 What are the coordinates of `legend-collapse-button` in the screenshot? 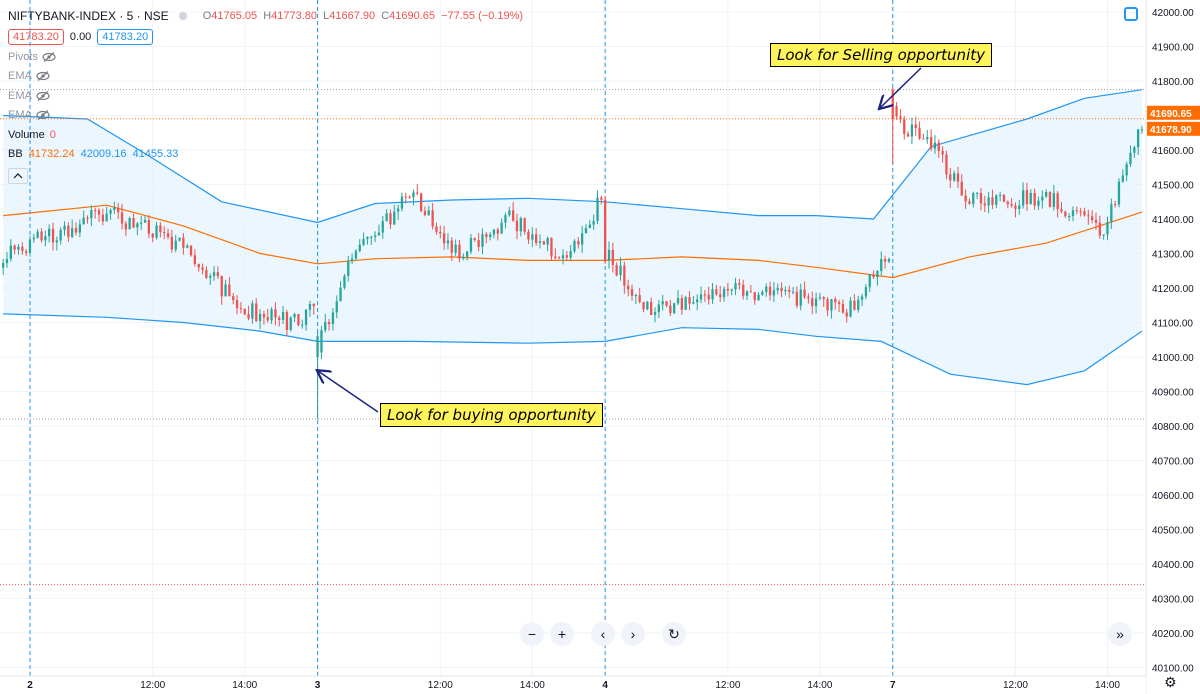 It's located at (18, 176).